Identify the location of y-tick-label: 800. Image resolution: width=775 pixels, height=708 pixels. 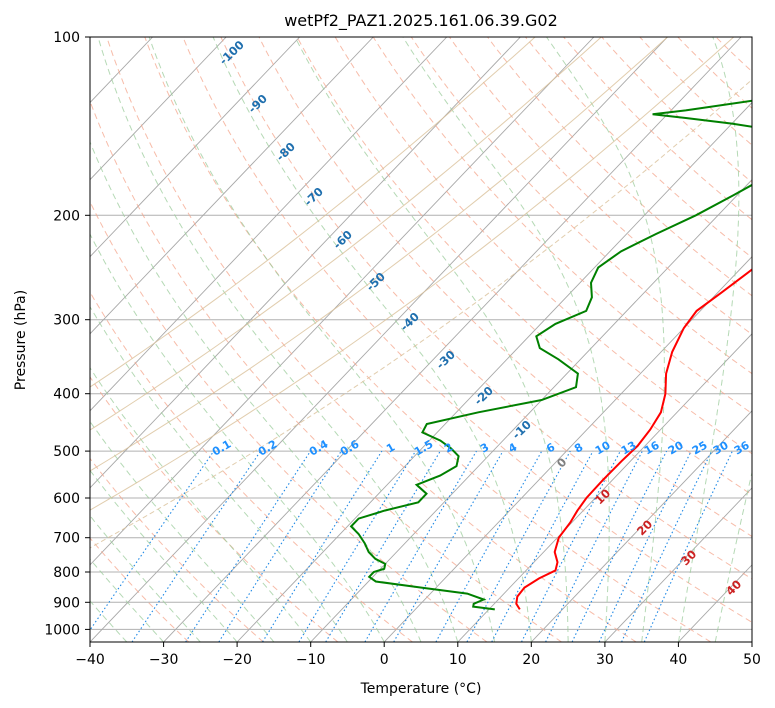
(66, 573).